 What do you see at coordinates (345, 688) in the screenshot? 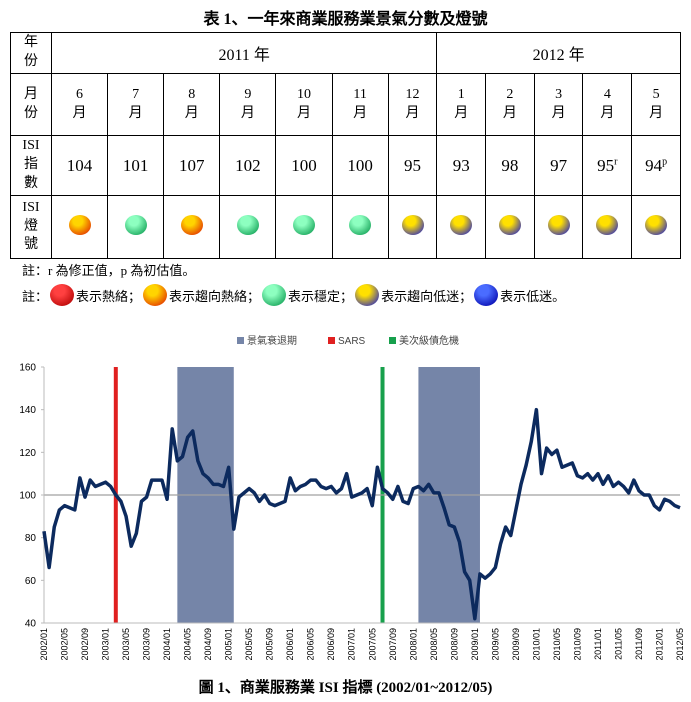
I see `figure-caption: 圖 1、商業服務業 ISI 指標 (2002/01~2012/05)` at bounding box center [345, 688].